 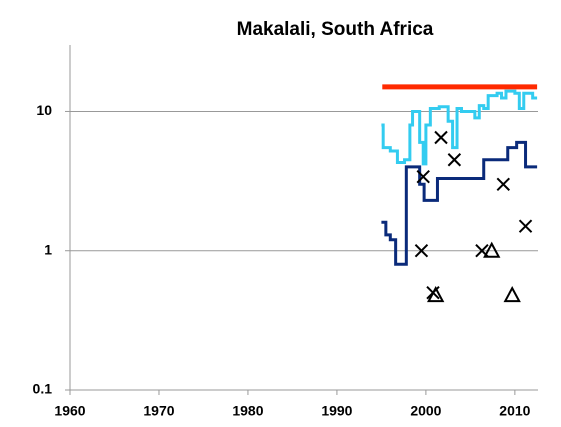 What do you see at coordinates (247, 411) in the screenshot?
I see `x-tick-label: 1980` at bounding box center [247, 411].